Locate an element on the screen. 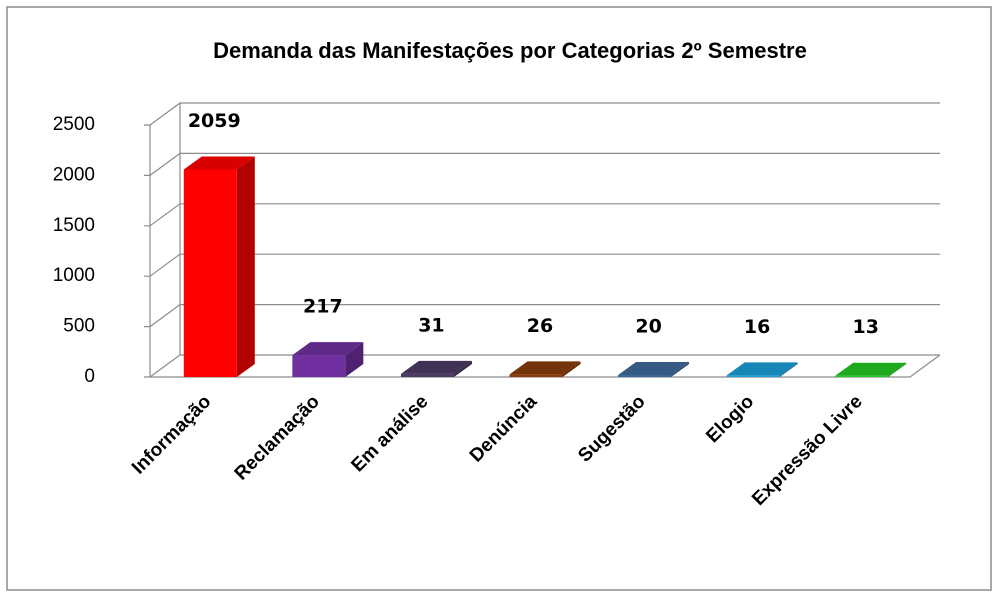 The height and width of the screenshot is (597, 998). value-label: 217 is located at coordinates (323, 307).